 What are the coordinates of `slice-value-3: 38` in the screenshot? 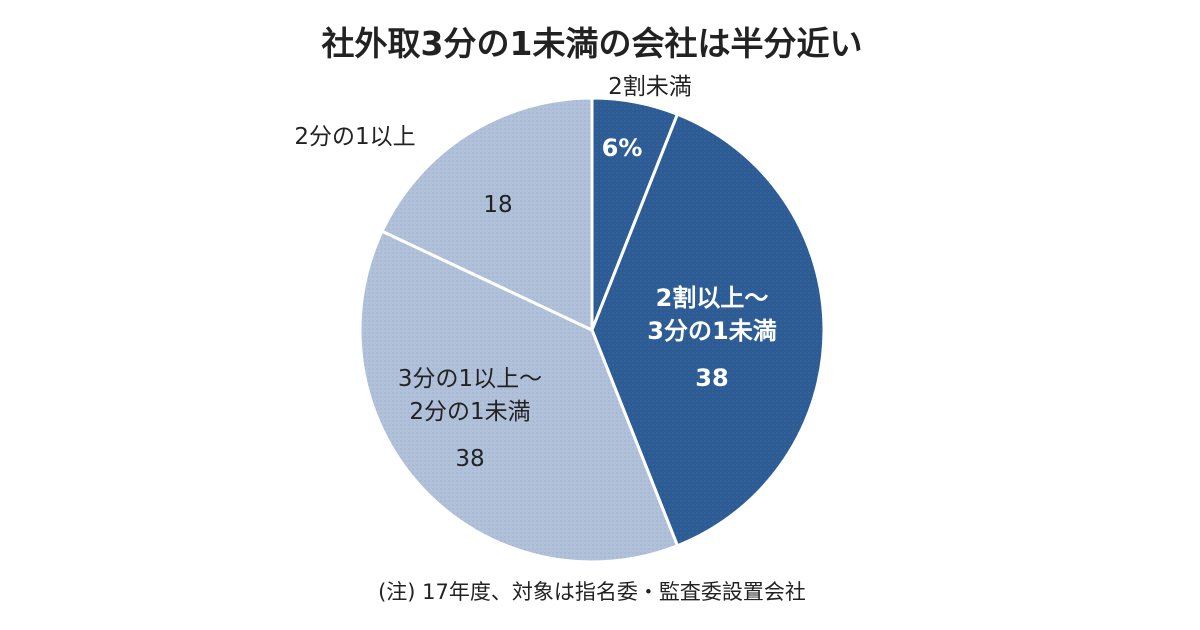 It's located at (469, 459).